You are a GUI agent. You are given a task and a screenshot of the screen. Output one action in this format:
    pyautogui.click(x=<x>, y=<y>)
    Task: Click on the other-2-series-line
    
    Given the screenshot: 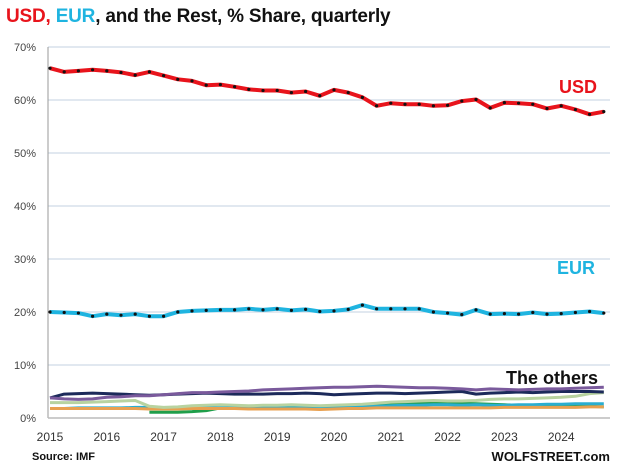 What is the action you would take?
    pyautogui.click(x=326, y=392)
    